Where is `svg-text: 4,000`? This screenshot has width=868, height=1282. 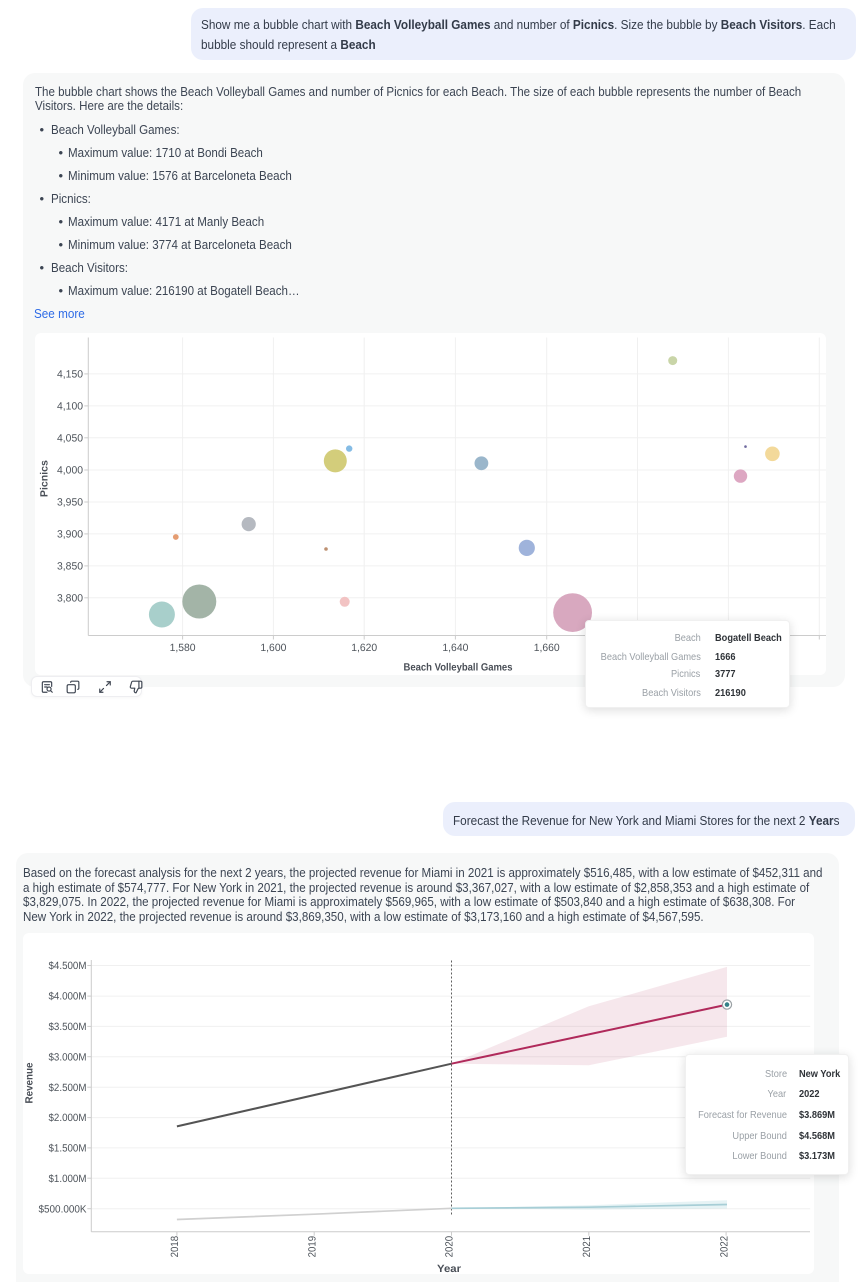 svg-text: 4,000 is located at coordinates (70, 471).